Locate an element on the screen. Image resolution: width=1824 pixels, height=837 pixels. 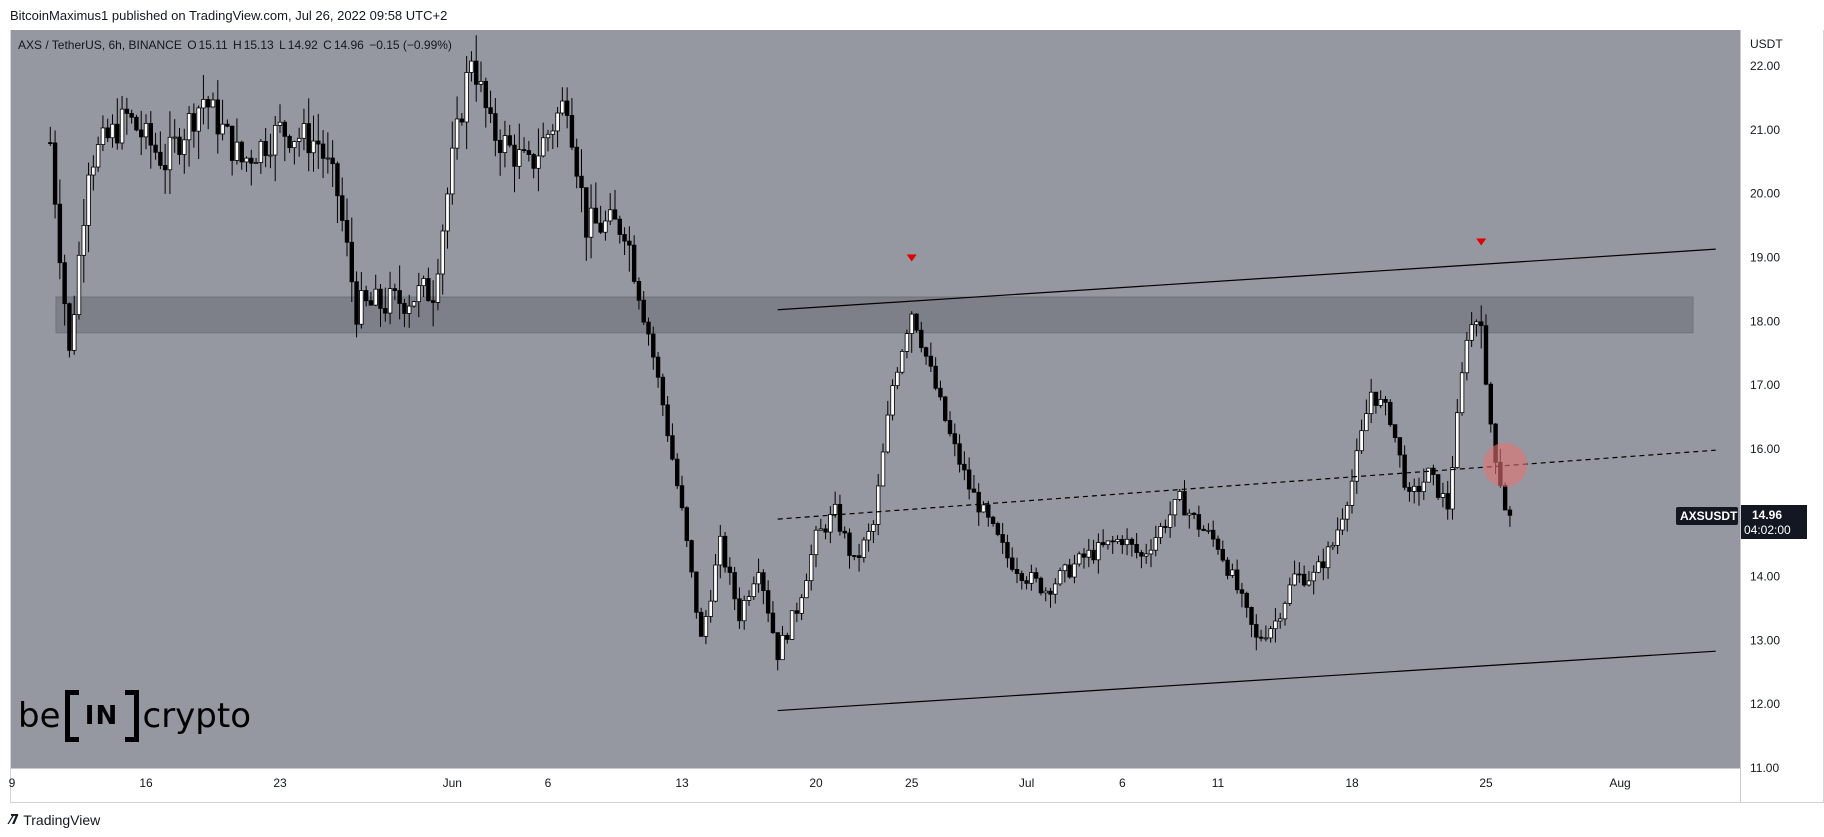
brand-logo-box: IN is located at coordinates (101, 716).